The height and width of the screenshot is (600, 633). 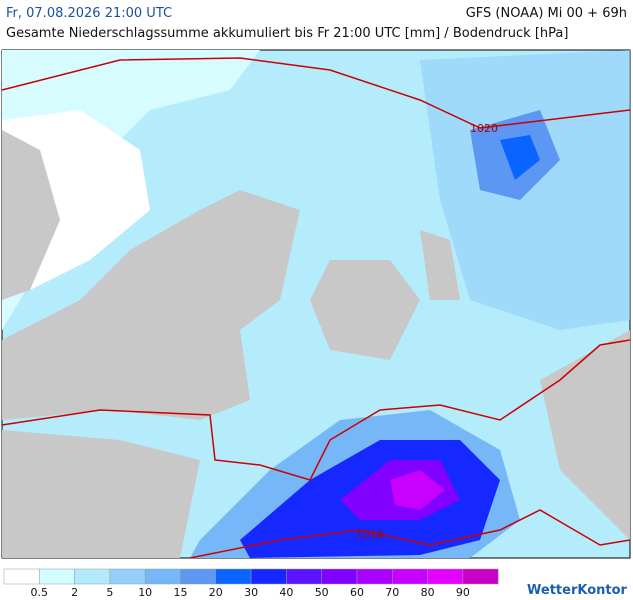 What do you see at coordinates (484, 128) in the screenshot?
I see `isobar-label: 1020` at bounding box center [484, 128].